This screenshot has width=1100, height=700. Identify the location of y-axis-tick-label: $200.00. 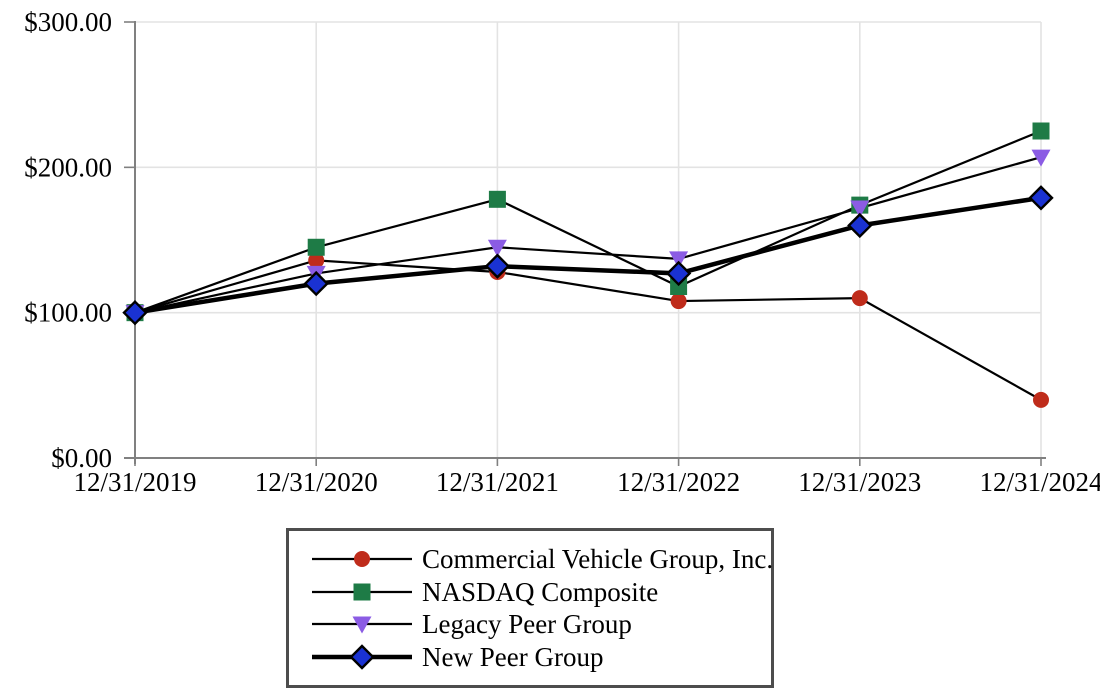
(68, 167).